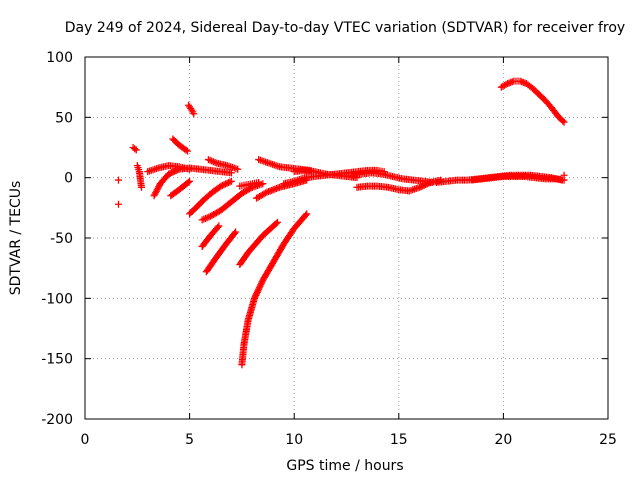 The width and height of the screenshot is (640, 480). Describe the element at coordinates (189, 440) in the screenshot. I see `x-tick-label: 5` at that location.